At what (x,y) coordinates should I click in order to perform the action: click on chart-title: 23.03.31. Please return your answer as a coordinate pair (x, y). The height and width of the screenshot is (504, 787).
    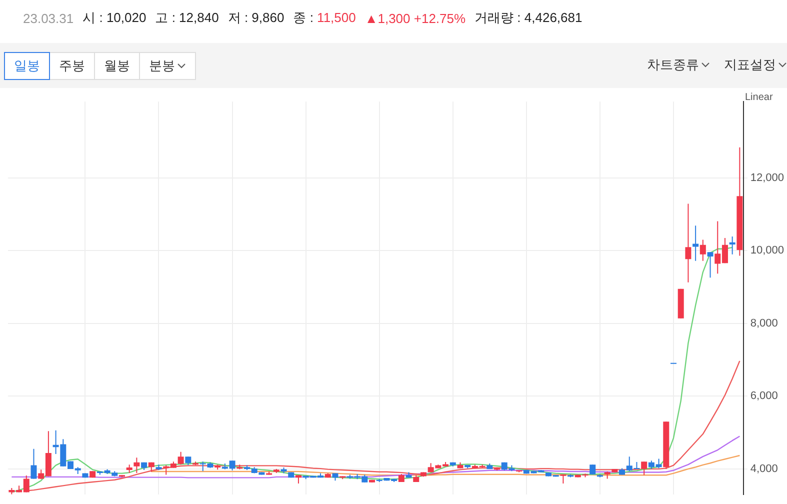
    Looking at the image, I should click on (48, 18).